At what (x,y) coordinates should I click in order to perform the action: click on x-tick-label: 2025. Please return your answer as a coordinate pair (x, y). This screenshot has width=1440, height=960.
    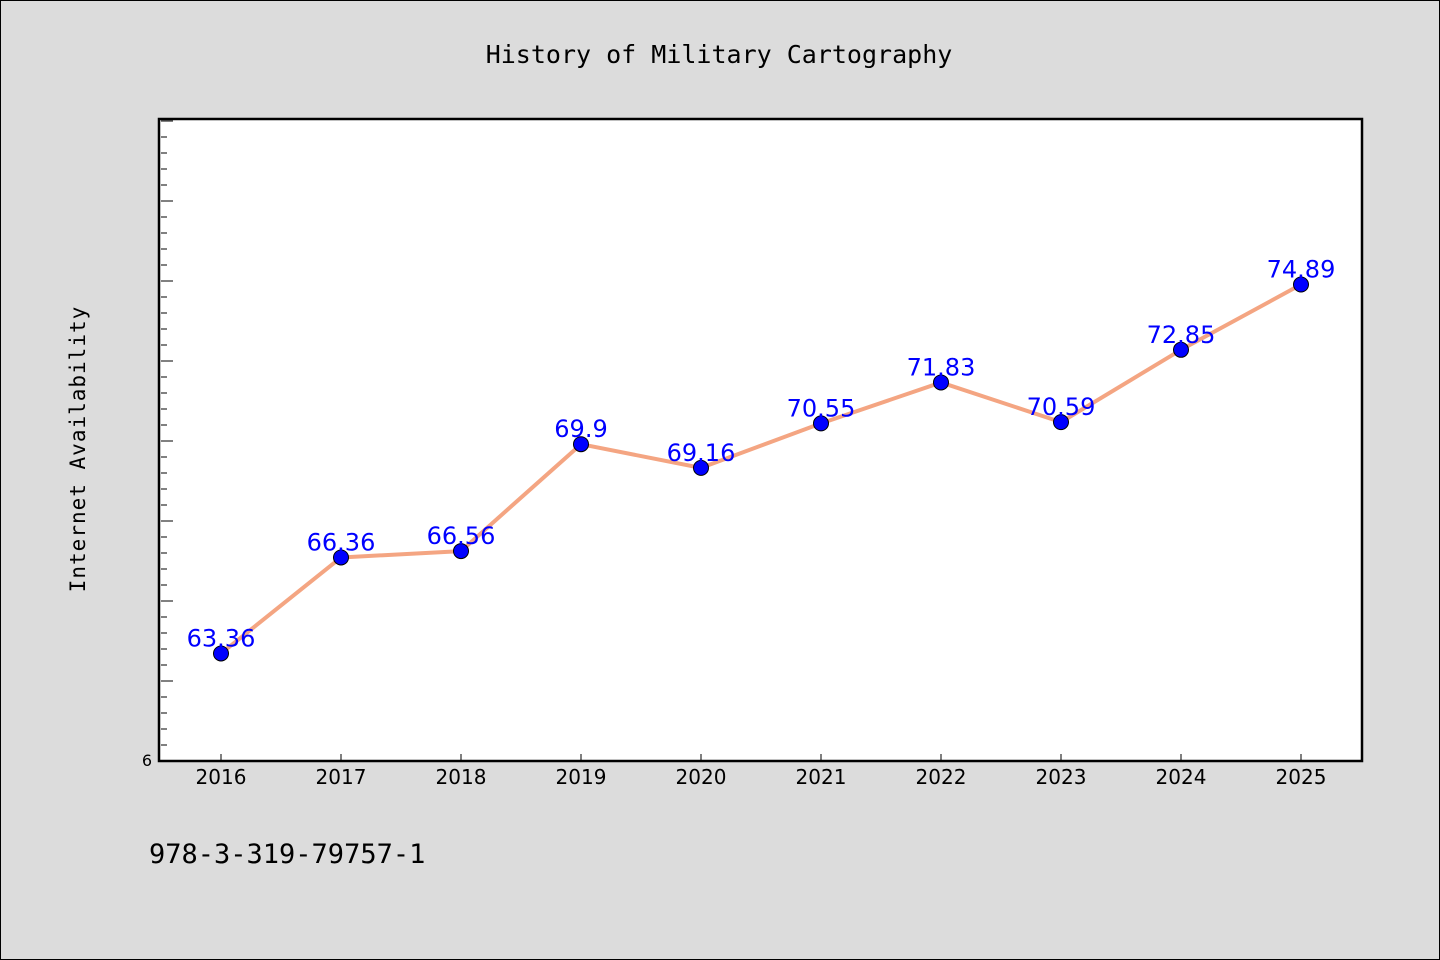
    Looking at the image, I should click on (1301, 777).